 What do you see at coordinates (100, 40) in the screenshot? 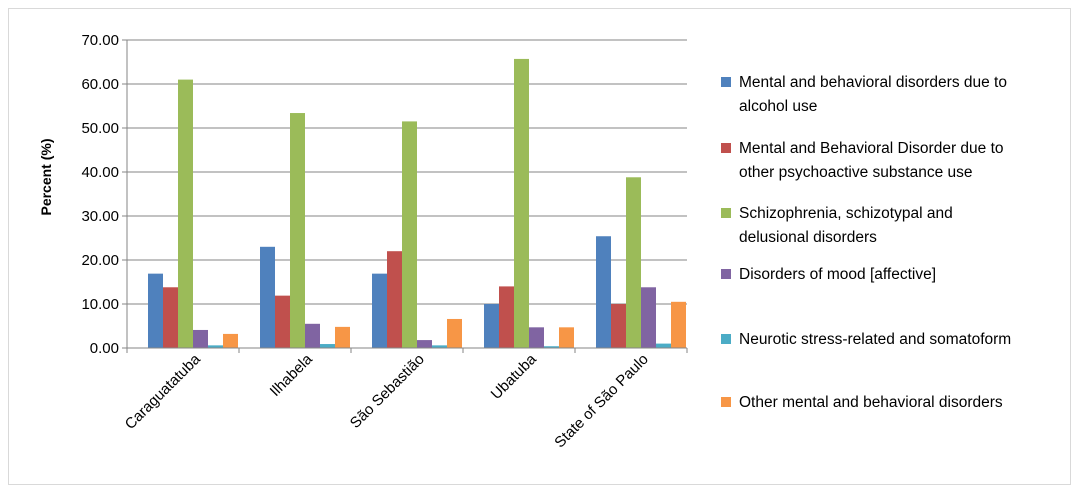
I see `y-tick-label: 70.00` at bounding box center [100, 40].